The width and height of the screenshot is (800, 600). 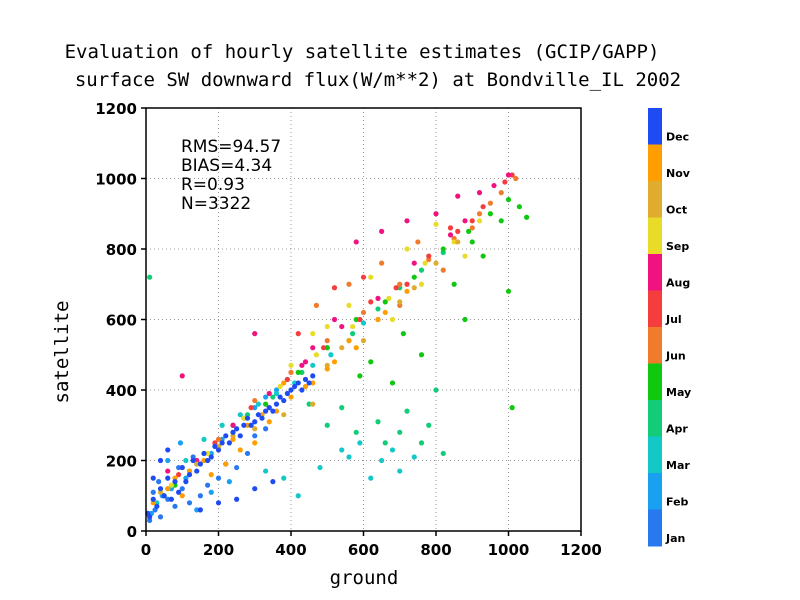 I want to click on color-bar-label: Feb, so click(x=677, y=502).